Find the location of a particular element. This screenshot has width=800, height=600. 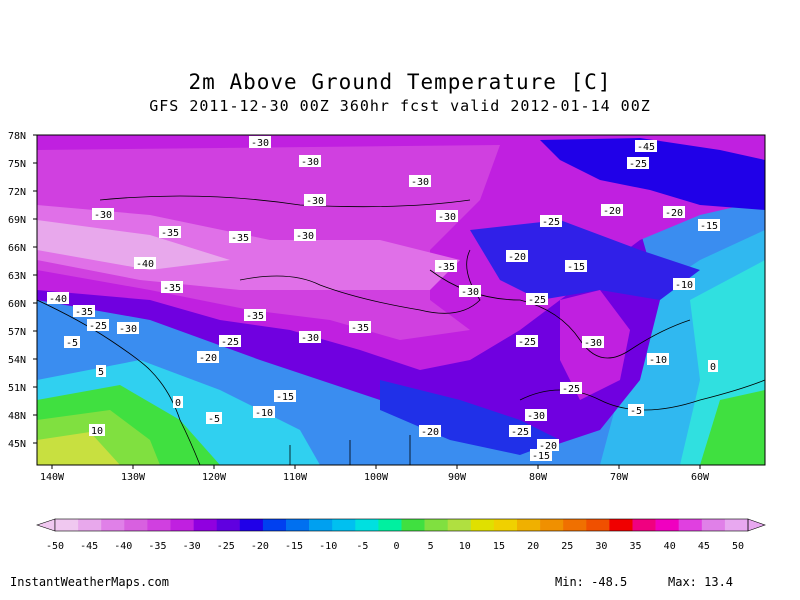

svg-text: 10 is located at coordinates (97, 431).